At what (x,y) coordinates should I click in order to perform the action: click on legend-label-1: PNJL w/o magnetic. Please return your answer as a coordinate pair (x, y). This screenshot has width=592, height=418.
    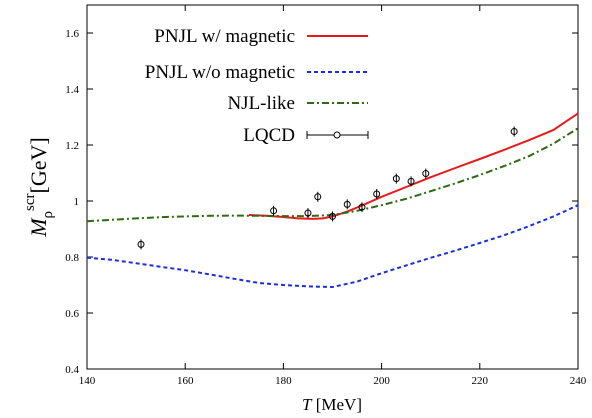
    Looking at the image, I should click on (220, 72).